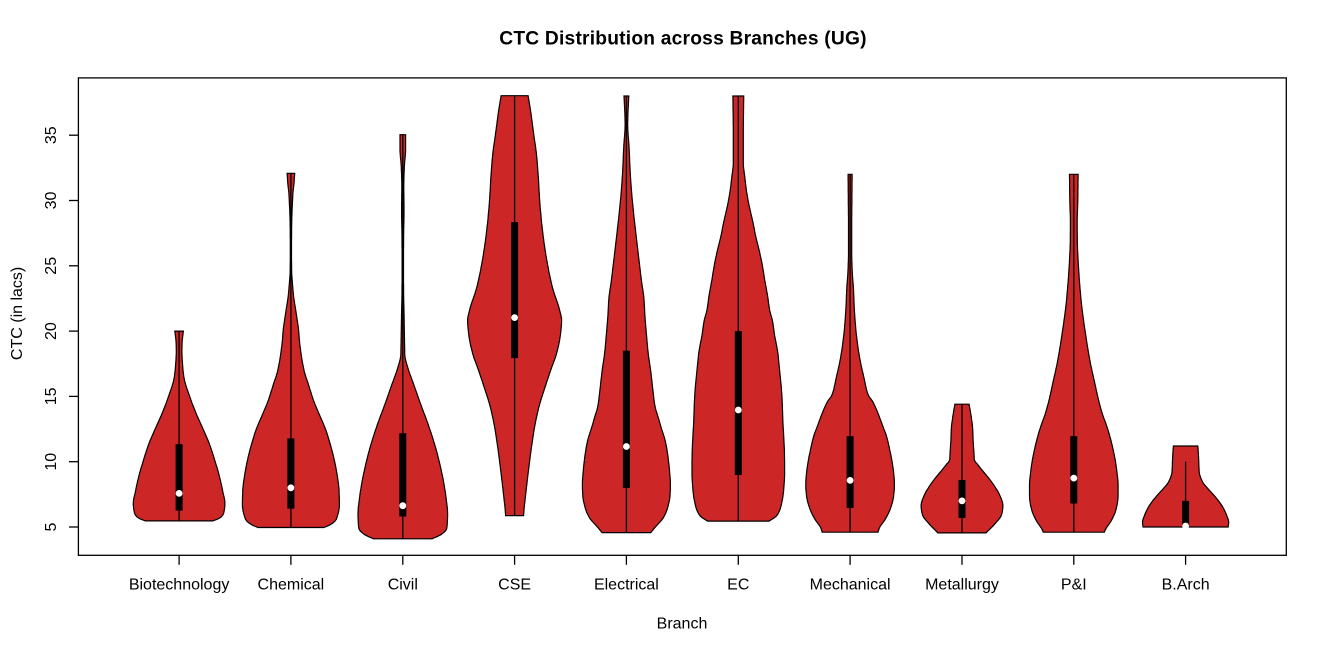 This screenshot has height=653, width=1327. What do you see at coordinates (850, 585) in the screenshot?
I see `svg-text: Mechanical` at bounding box center [850, 585].